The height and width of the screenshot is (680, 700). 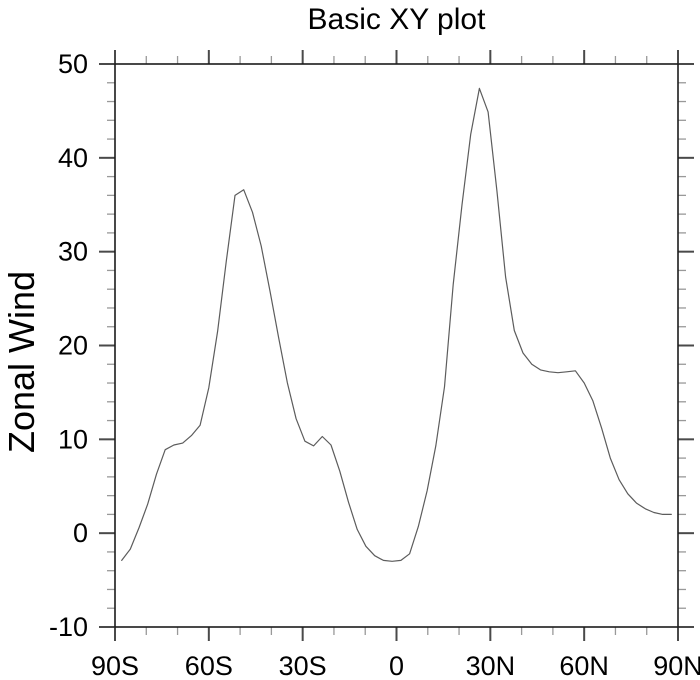 What do you see at coordinates (73, 252) in the screenshot?
I see `y-tick-label: 30` at bounding box center [73, 252].